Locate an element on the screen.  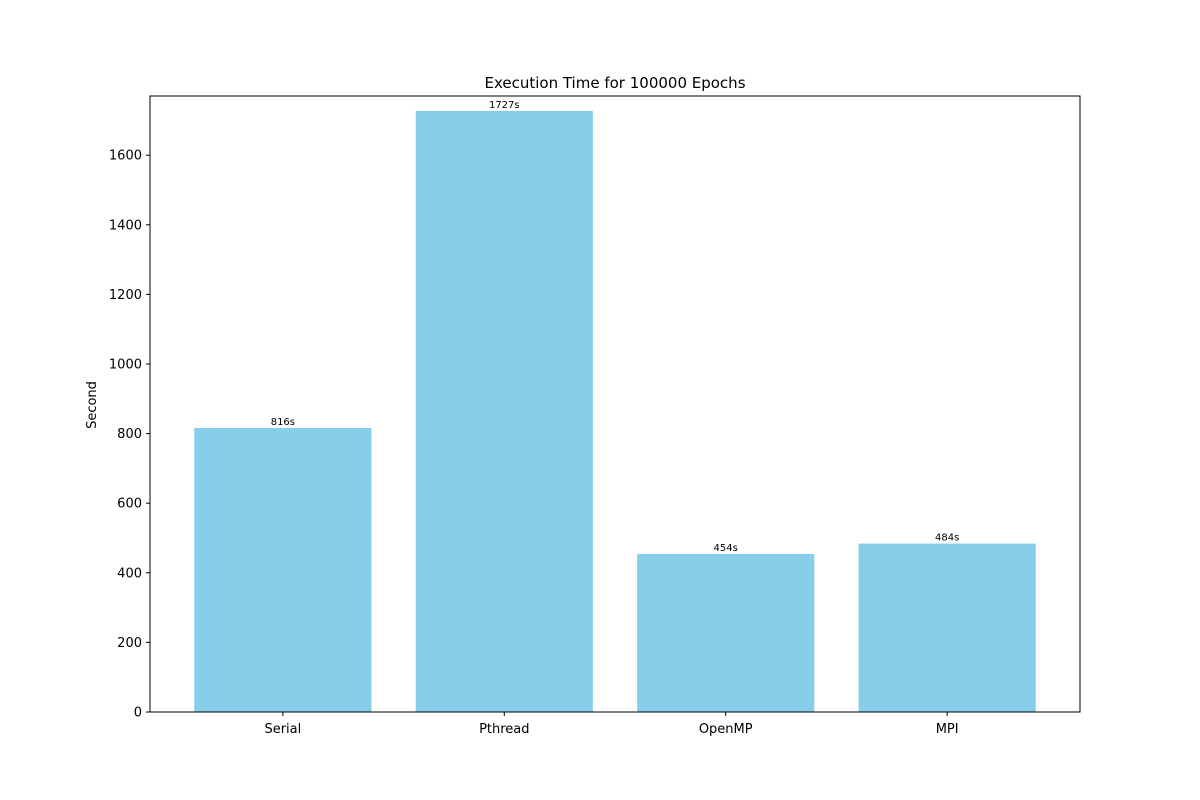
y-tick-label-0: 0 is located at coordinates (138, 713).